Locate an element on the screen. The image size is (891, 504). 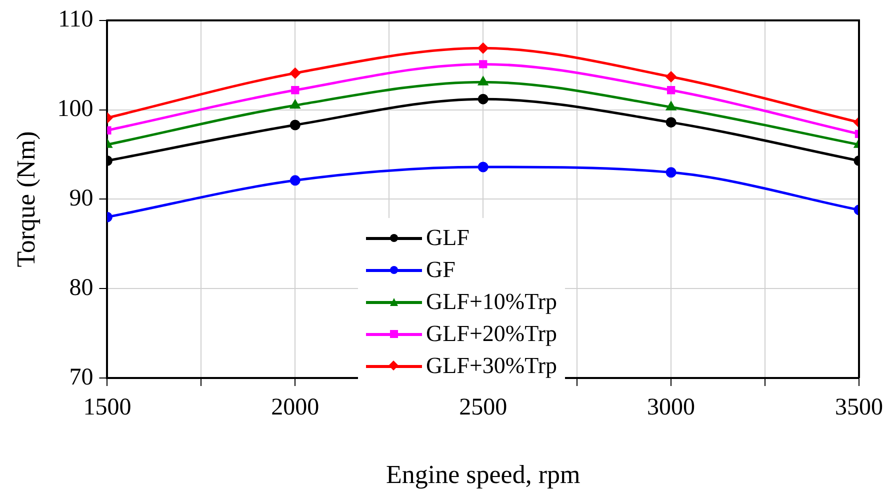
y-tick-label: 80 is located at coordinates (81, 287).